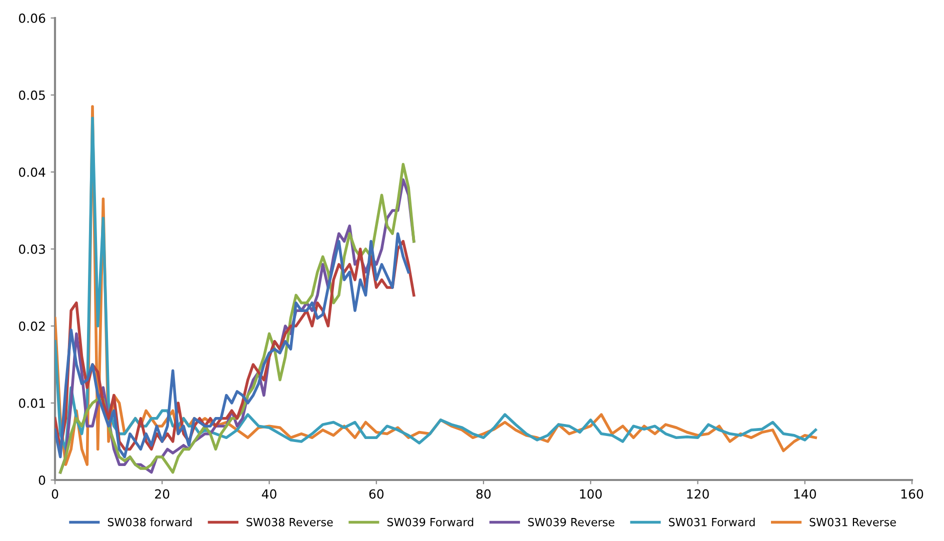  What do you see at coordinates (430, 522) in the screenshot?
I see `legend-label: SW039 Forward` at bounding box center [430, 522].